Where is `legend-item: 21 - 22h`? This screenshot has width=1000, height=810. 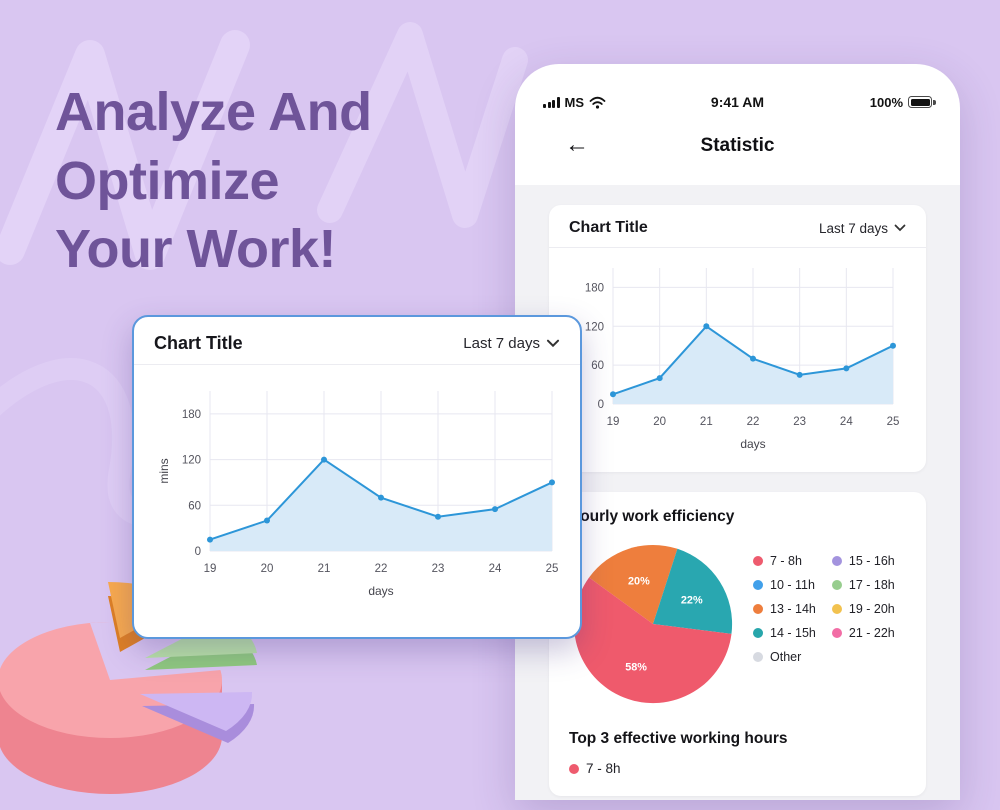 legend-item: 21 - 22h is located at coordinates (863, 633).